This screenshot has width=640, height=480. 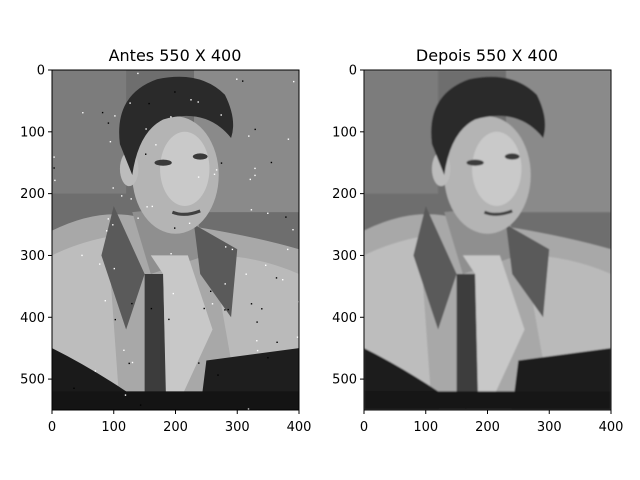 I want to click on y-tick-label-after-500: 500, so click(x=344, y=380).